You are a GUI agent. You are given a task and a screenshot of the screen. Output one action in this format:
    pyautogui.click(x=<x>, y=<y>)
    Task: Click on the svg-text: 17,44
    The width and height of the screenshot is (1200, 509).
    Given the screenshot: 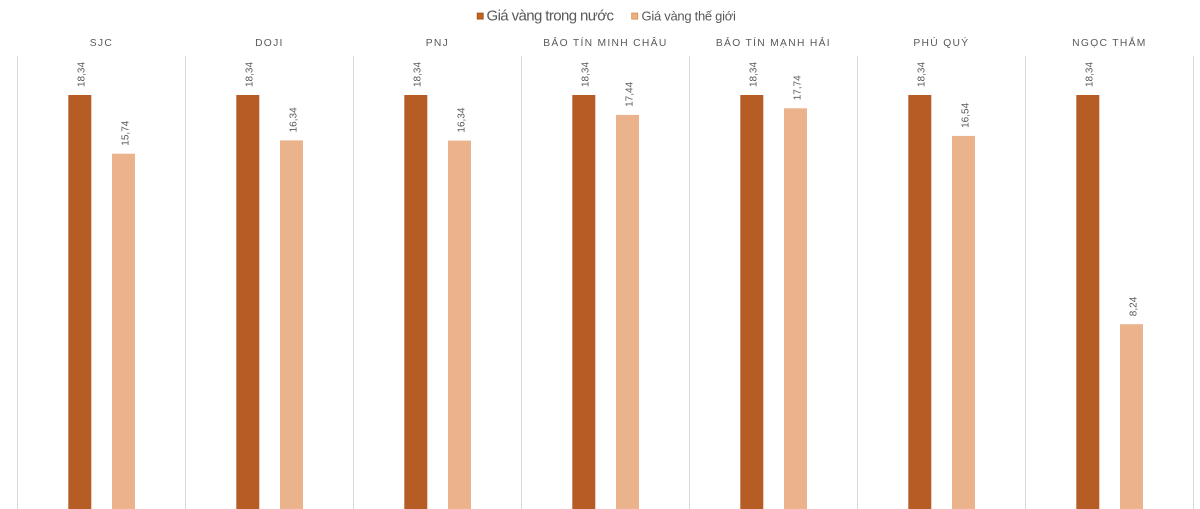 What is the action you would take?
    pyautogui.click(x=630, y=93)
    